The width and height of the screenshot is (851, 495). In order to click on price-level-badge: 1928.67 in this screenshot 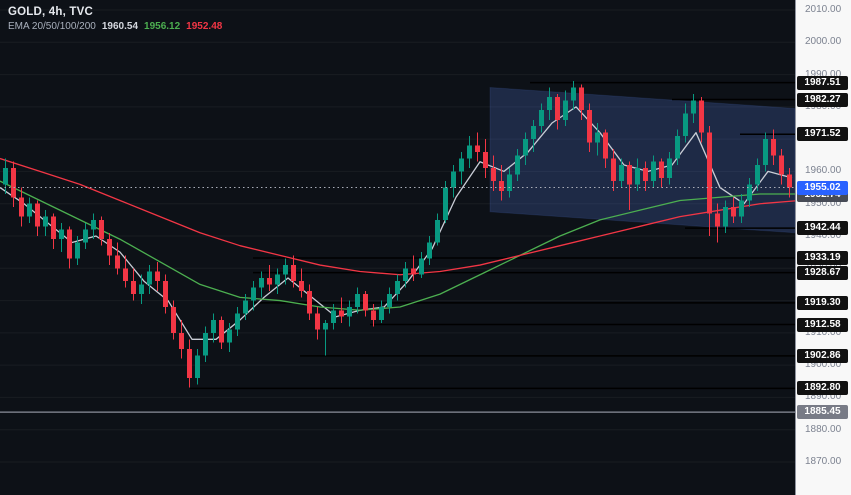, I will do `click(822, 272)`.